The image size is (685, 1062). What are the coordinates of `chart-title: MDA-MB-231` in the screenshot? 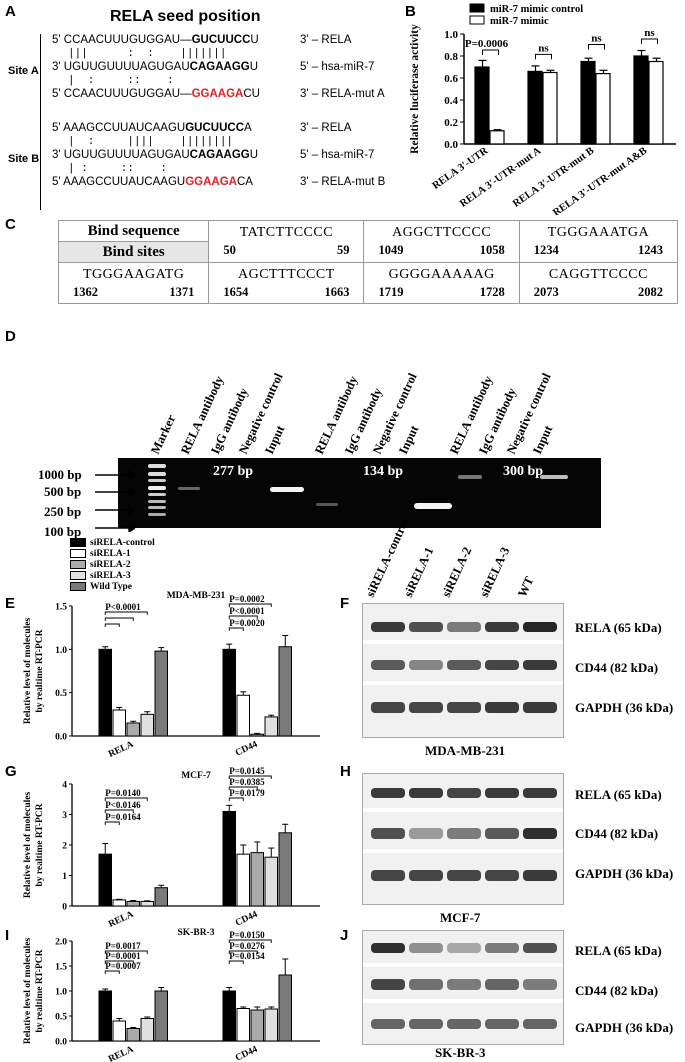 It's located at (196, 596).